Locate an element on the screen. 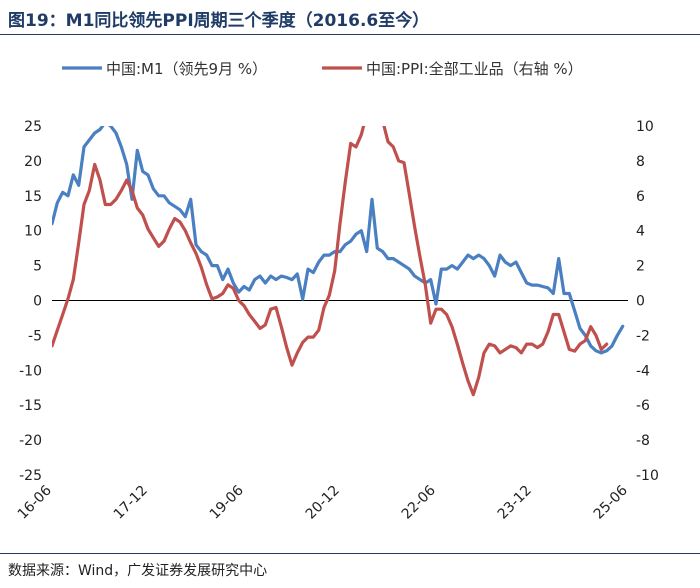 Image resolution: width=700 pixels, height=588 pixels. y-left-tick-label: 5 is located at coordinates (37, 267).